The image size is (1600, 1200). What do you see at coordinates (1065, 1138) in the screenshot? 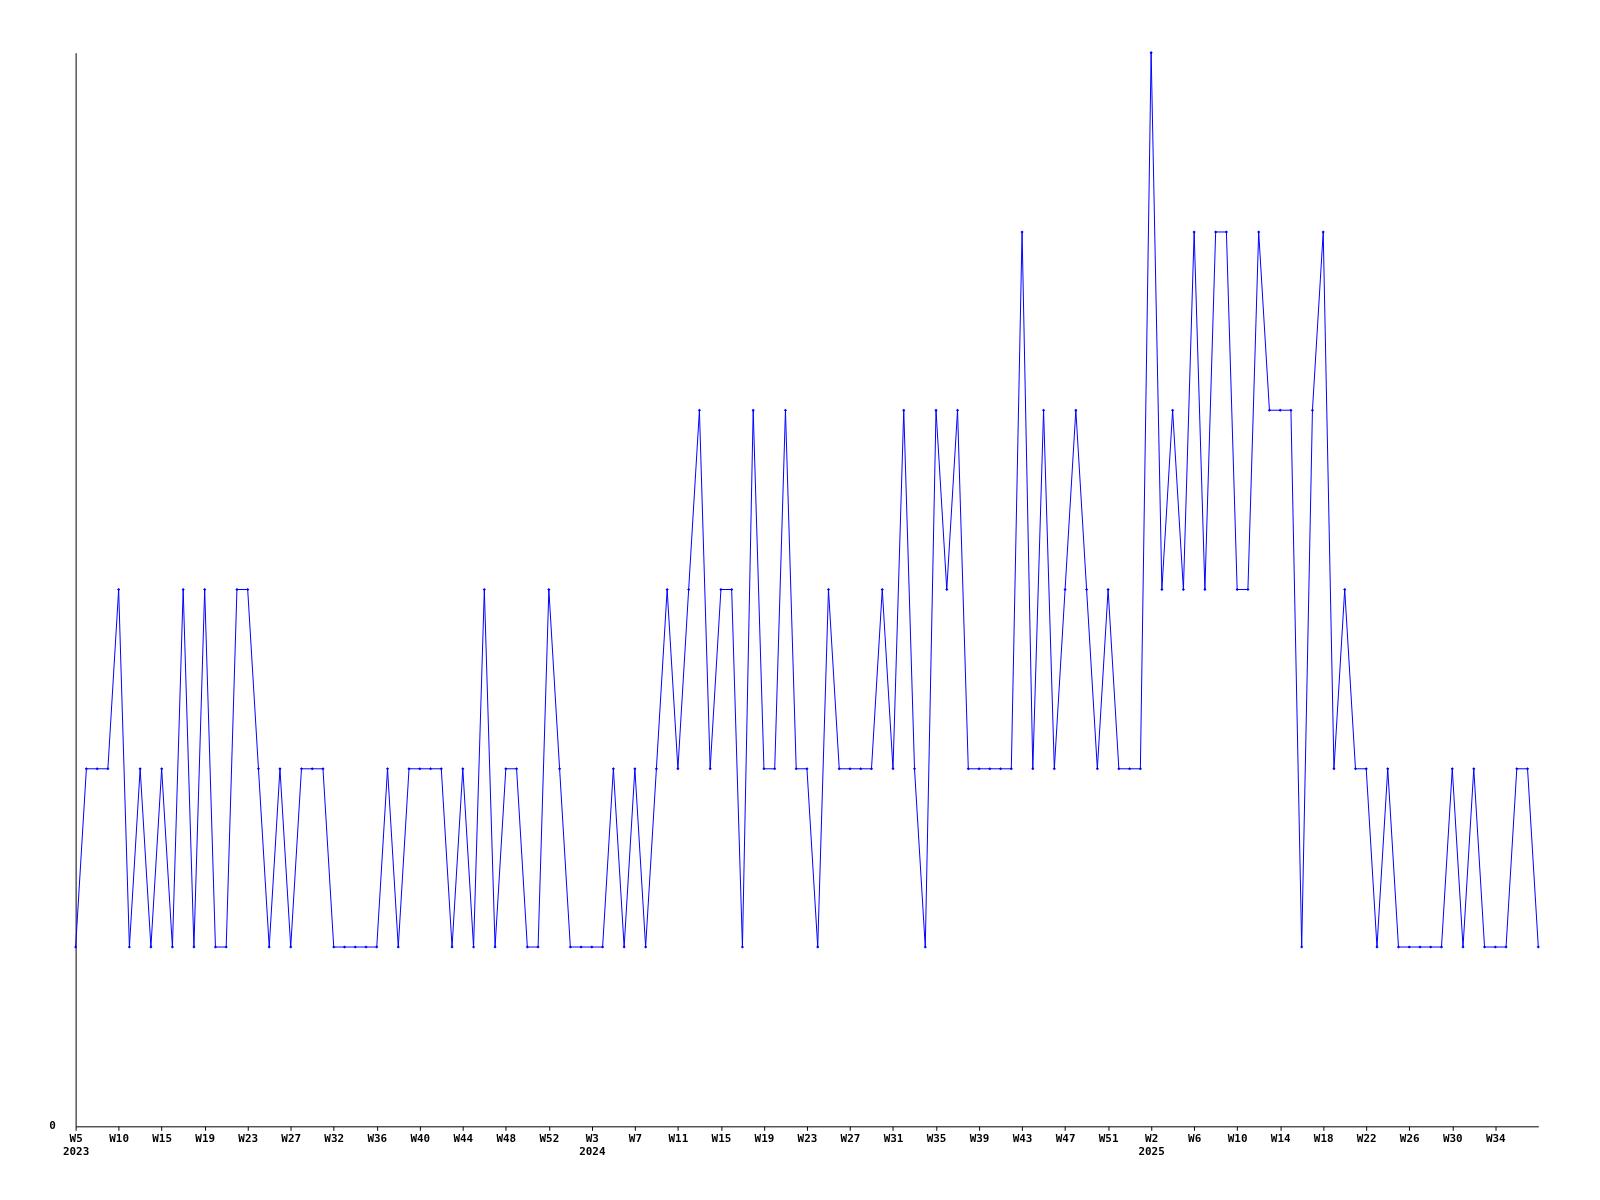
I see `x-tick-label: W47` at bounding box center [1065, 1138].